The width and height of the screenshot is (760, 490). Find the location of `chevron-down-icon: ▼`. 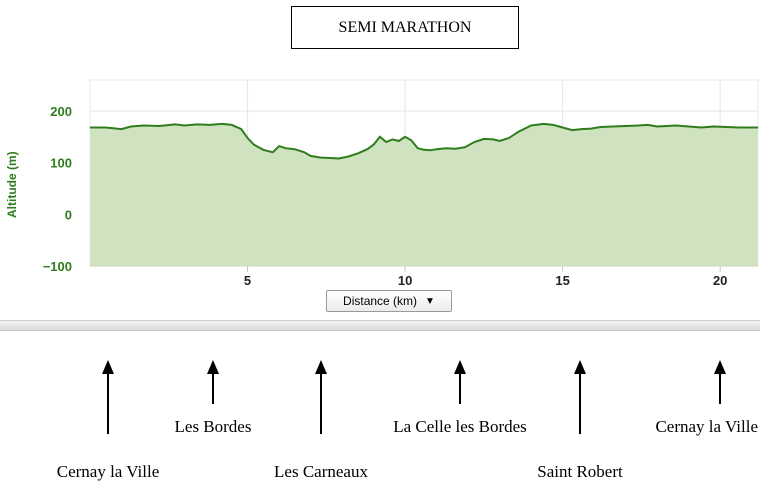

chevron-down-icon: ▼ is located at coordinates (430, 301).